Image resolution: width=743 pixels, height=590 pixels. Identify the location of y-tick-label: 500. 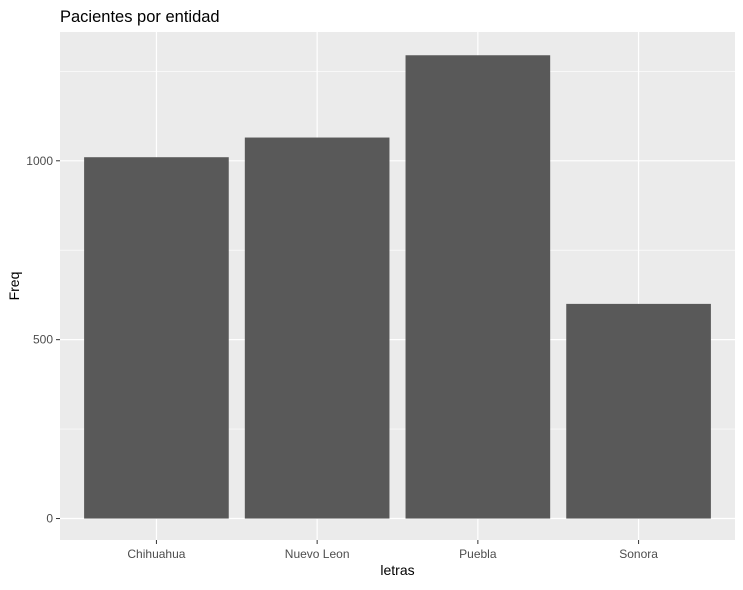
(43, 340).